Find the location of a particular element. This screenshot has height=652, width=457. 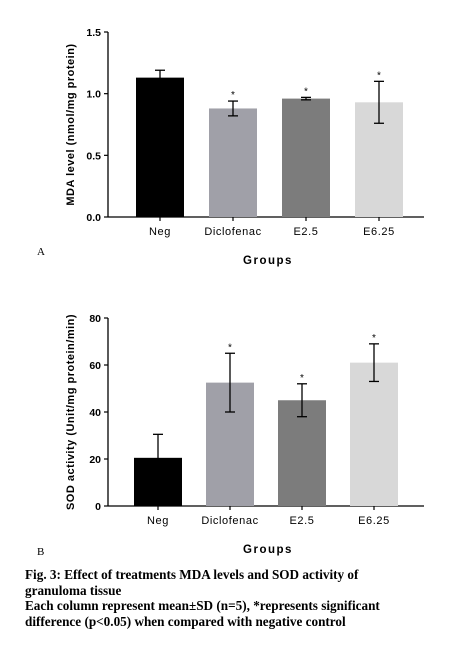

y-tick-label: 0 is located at coordinates (98, 507).